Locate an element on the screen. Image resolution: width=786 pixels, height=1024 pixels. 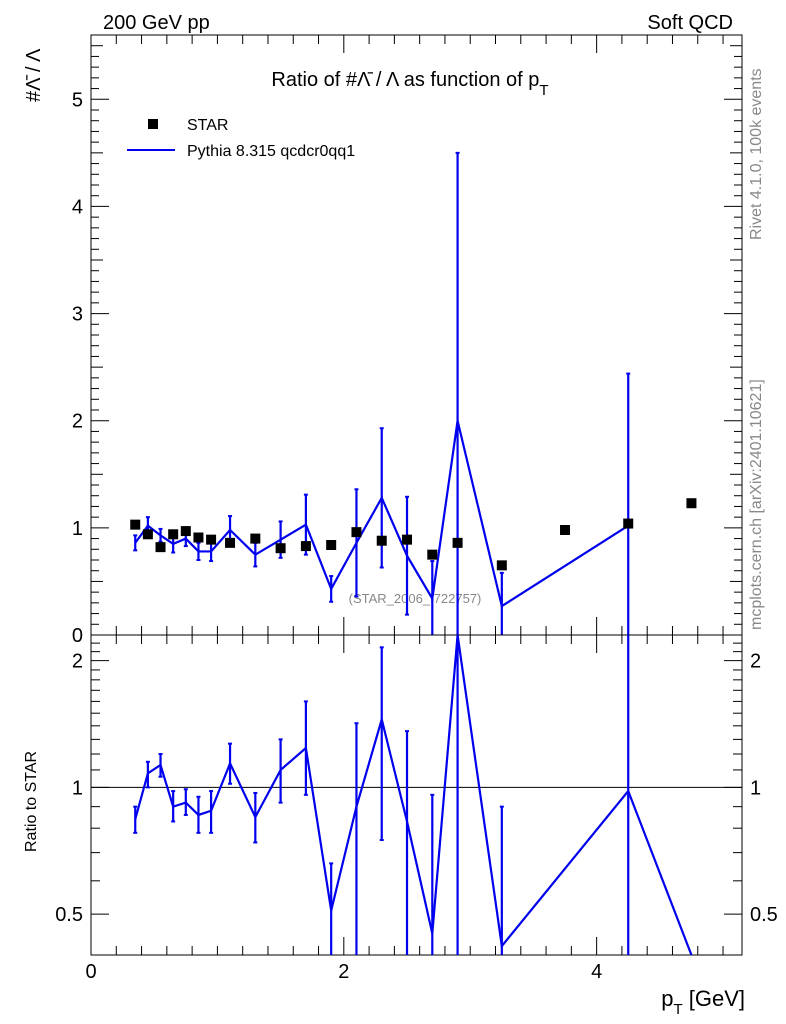
rivet-label: Rivet 4.1.0, 100k events is located at coordinates (756, 154).